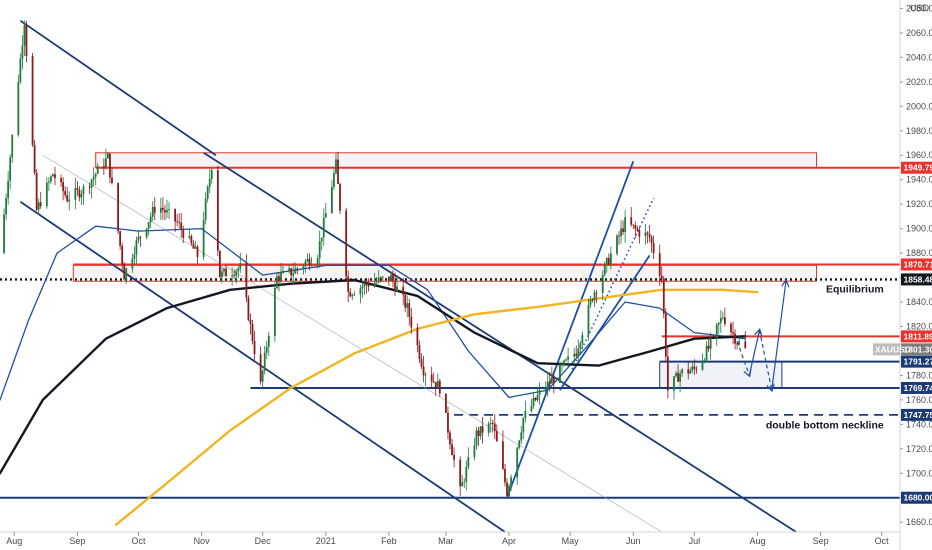 The image size is (932, 550). I want to click on projection-arrows, so click(761, 335).